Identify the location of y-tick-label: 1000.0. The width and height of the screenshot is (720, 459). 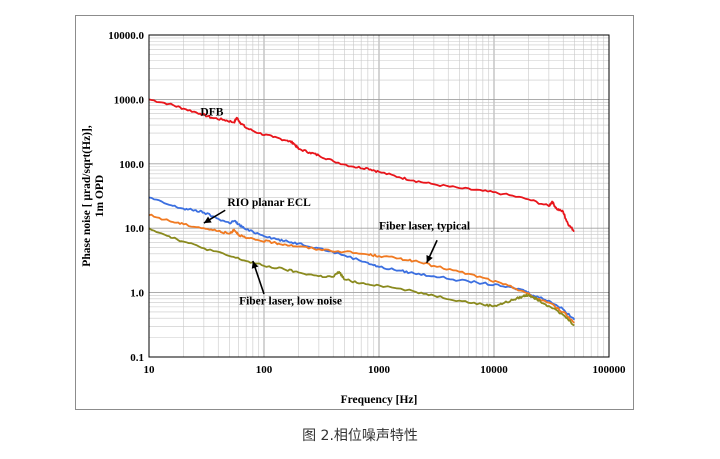
(129, 100).